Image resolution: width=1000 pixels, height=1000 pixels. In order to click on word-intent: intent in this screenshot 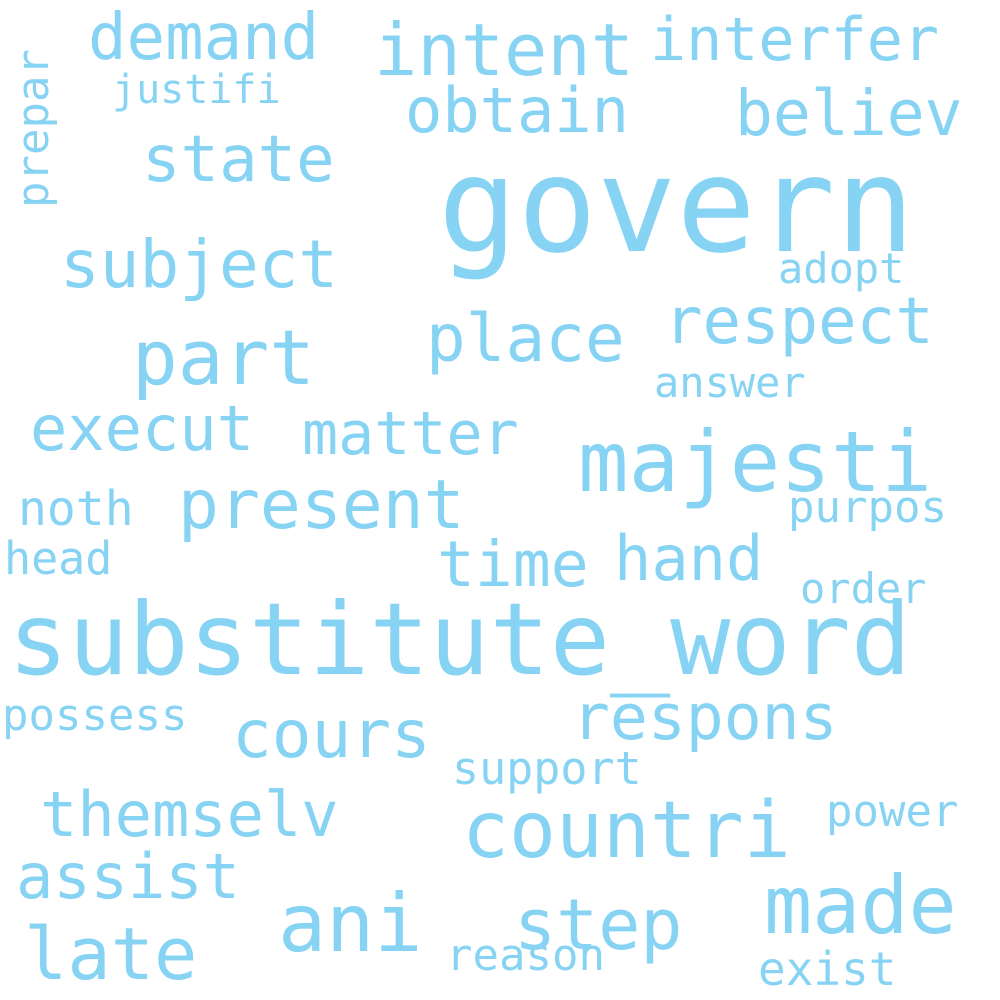, I will do `click(504, 50)`.